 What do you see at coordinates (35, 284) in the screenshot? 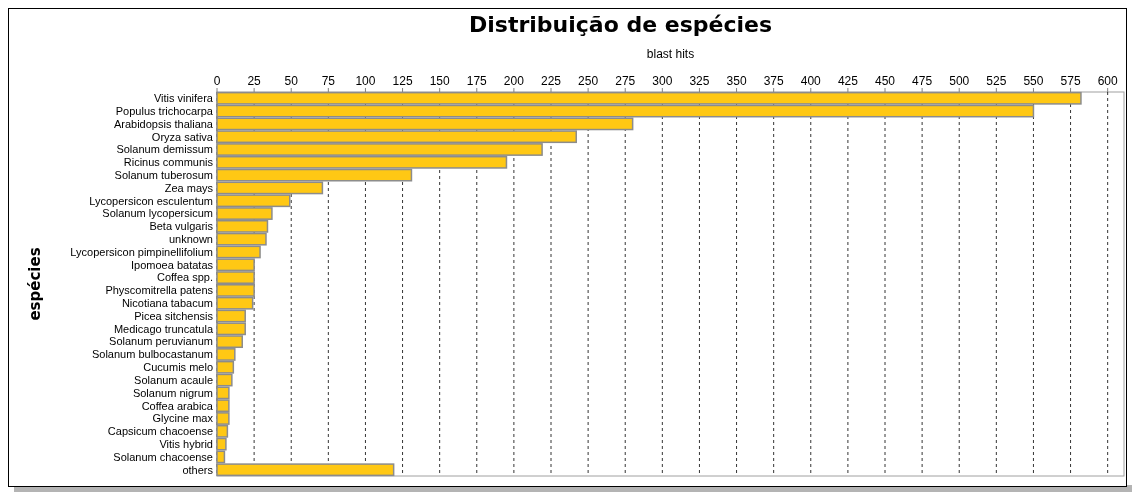
I see `y-axis-title: espécies` at bounding box center [35, 284].